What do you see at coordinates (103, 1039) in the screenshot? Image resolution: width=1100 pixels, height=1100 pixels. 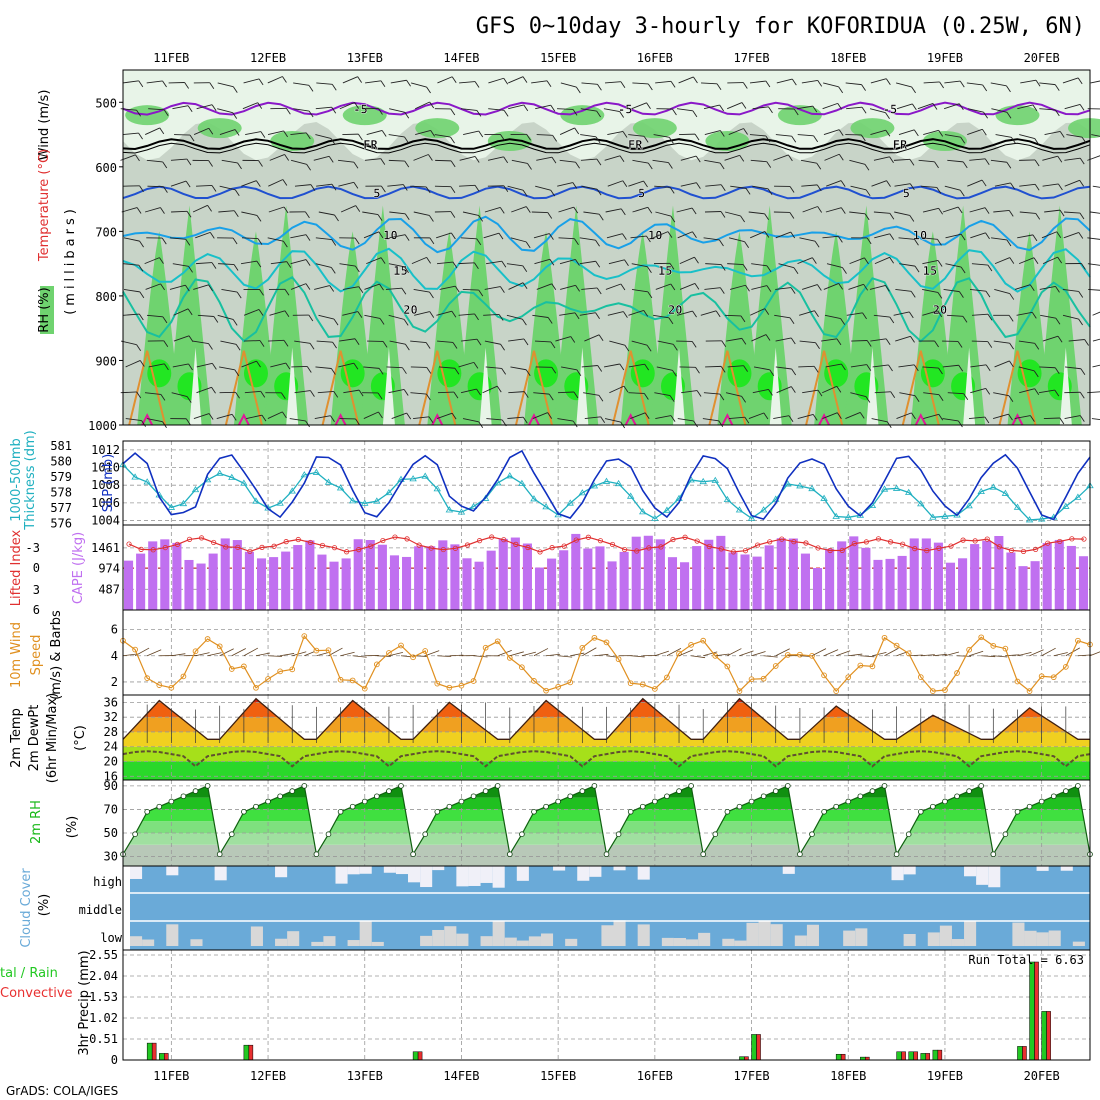 I see `precip-tick-label: 0.51` at bounding box center [103, 1039].